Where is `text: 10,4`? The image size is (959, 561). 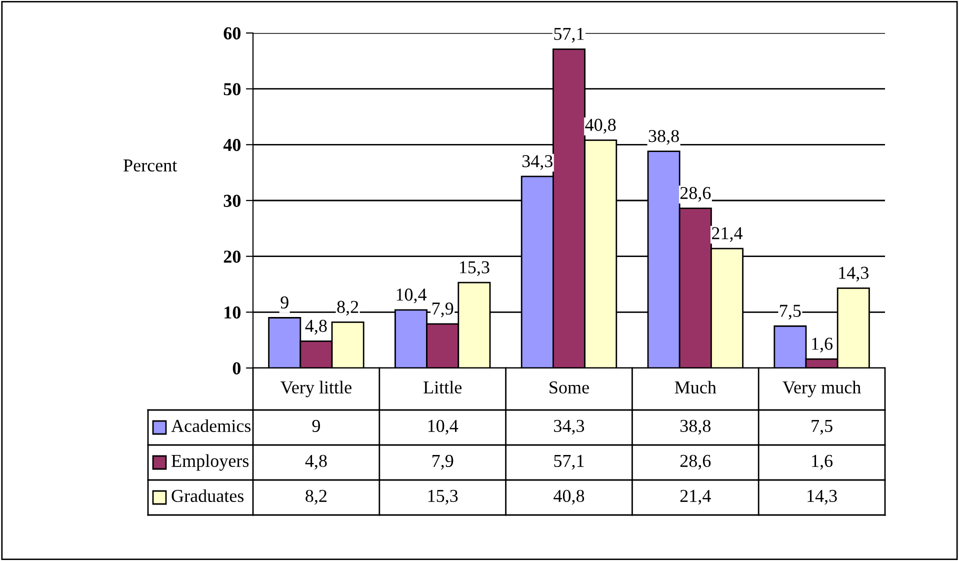
text: 10,4 is located at coordinates (411, 296).